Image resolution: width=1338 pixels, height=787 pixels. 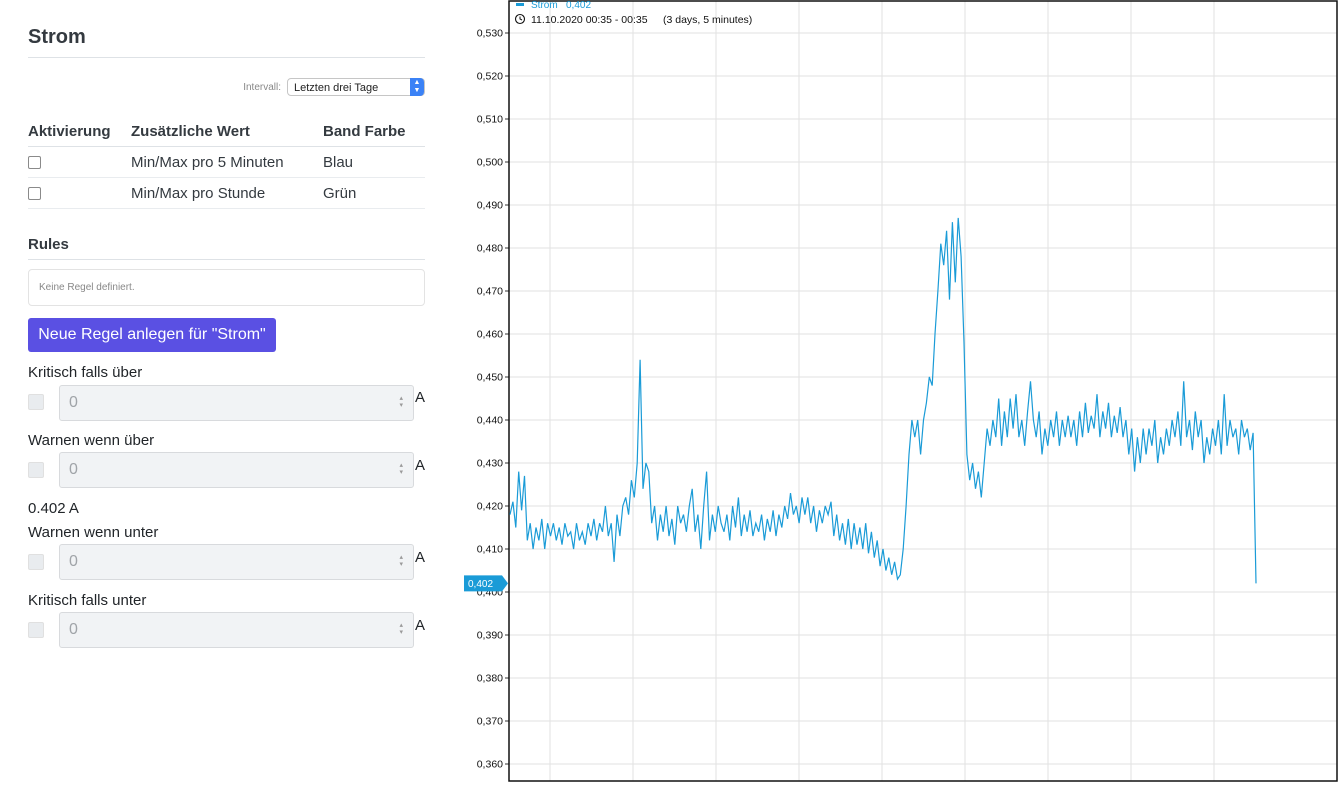 I want to click on current-value: 0.402 A, so click(x=53, y=508).